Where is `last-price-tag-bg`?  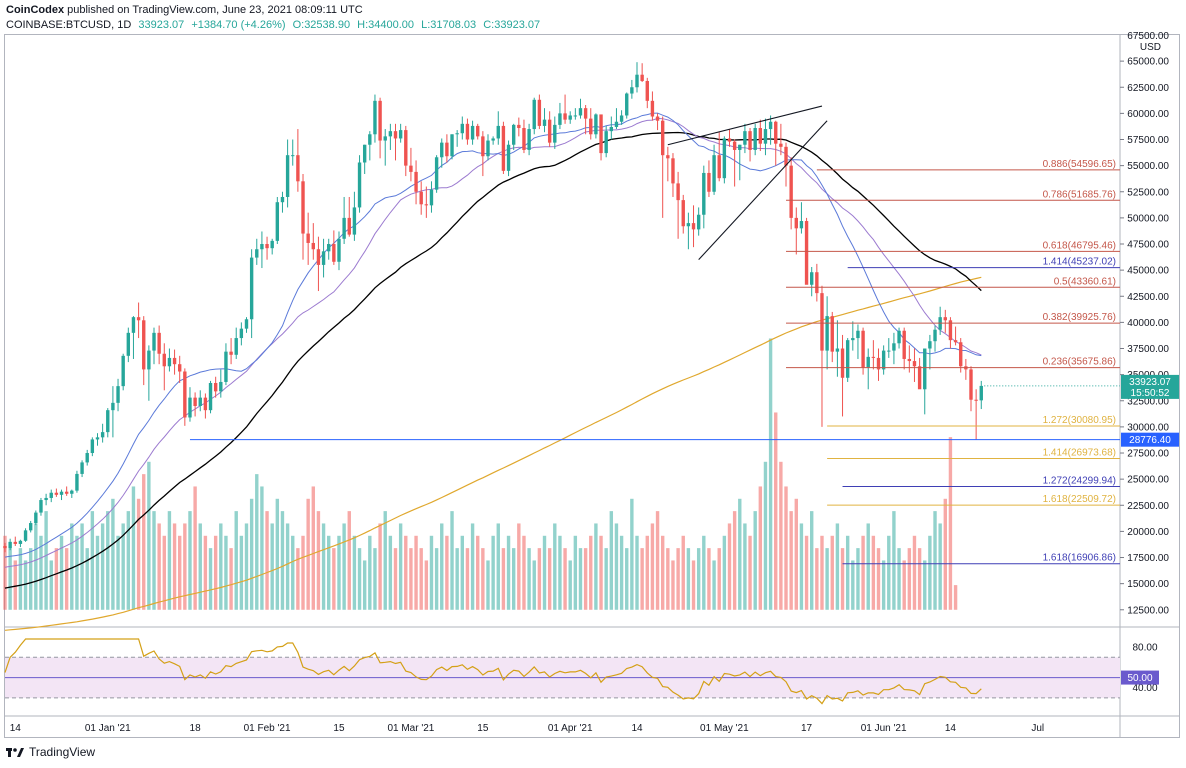 last-price-tag-bg is located at coordinates (1150, 386).